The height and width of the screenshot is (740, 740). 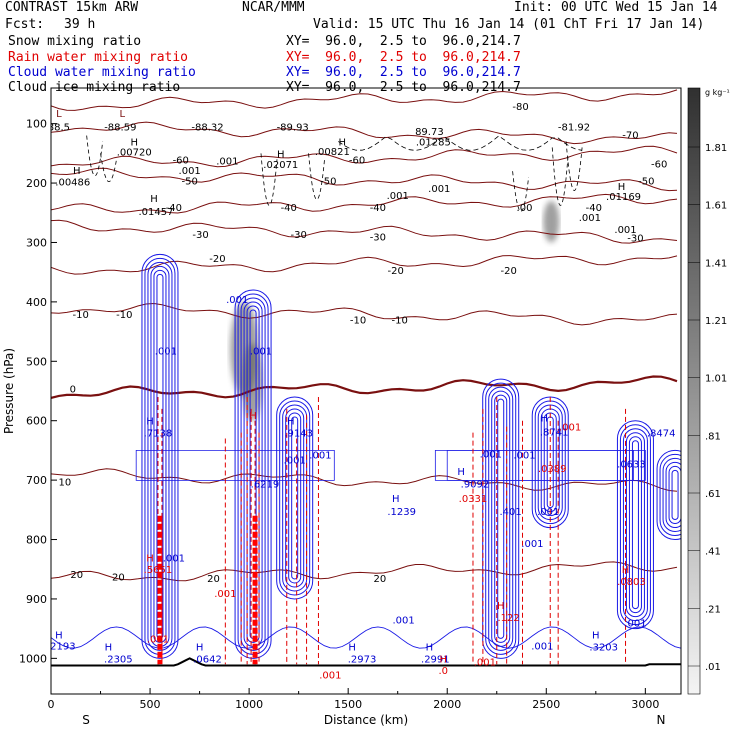 What do you see at coordinates (73, 390) in the screenshot?
I see `isotherm-label: 0` at bounding box center [73, 390].